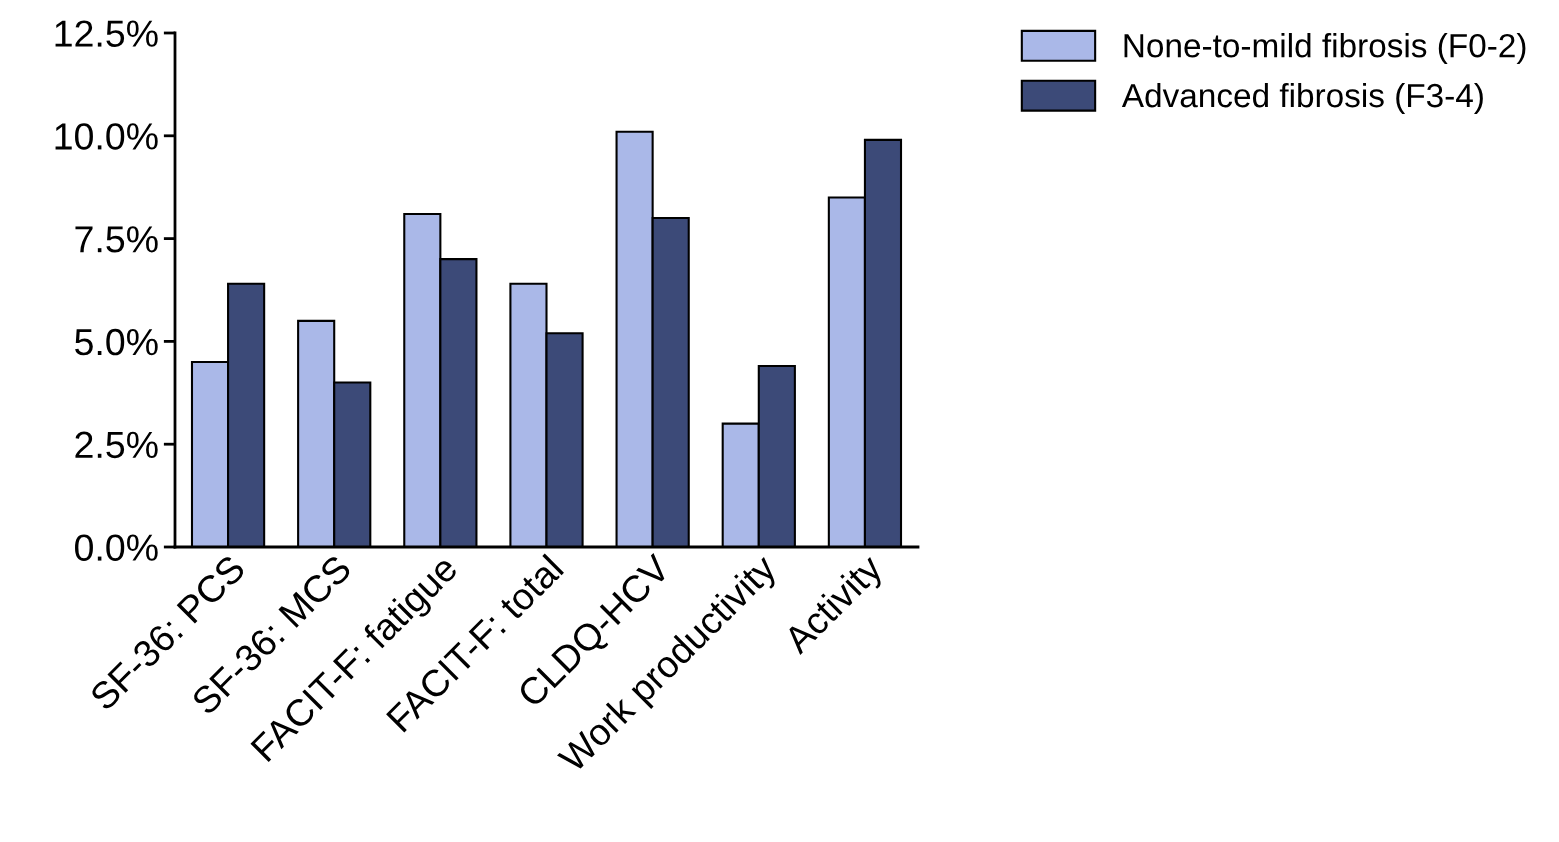 This screenshot has width=1559, height=842. Describe the element at coordinates (1302, 98) in the screenshot. I see `legend-label: Advanced fibrosis (F3-4)` at that location.